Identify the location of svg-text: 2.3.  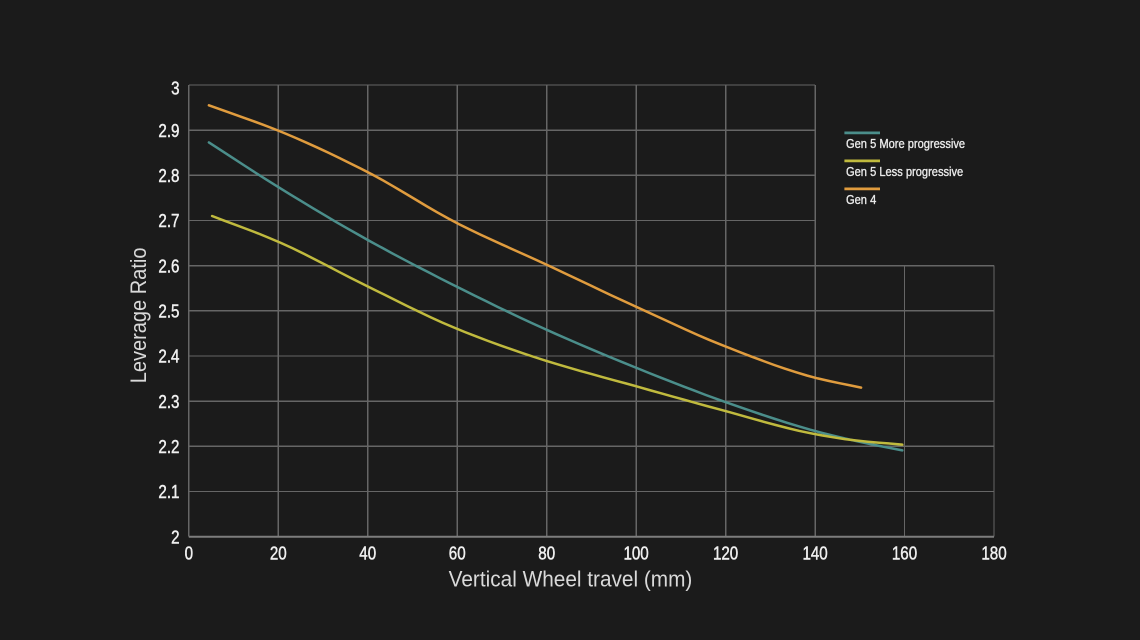
(168, 401).